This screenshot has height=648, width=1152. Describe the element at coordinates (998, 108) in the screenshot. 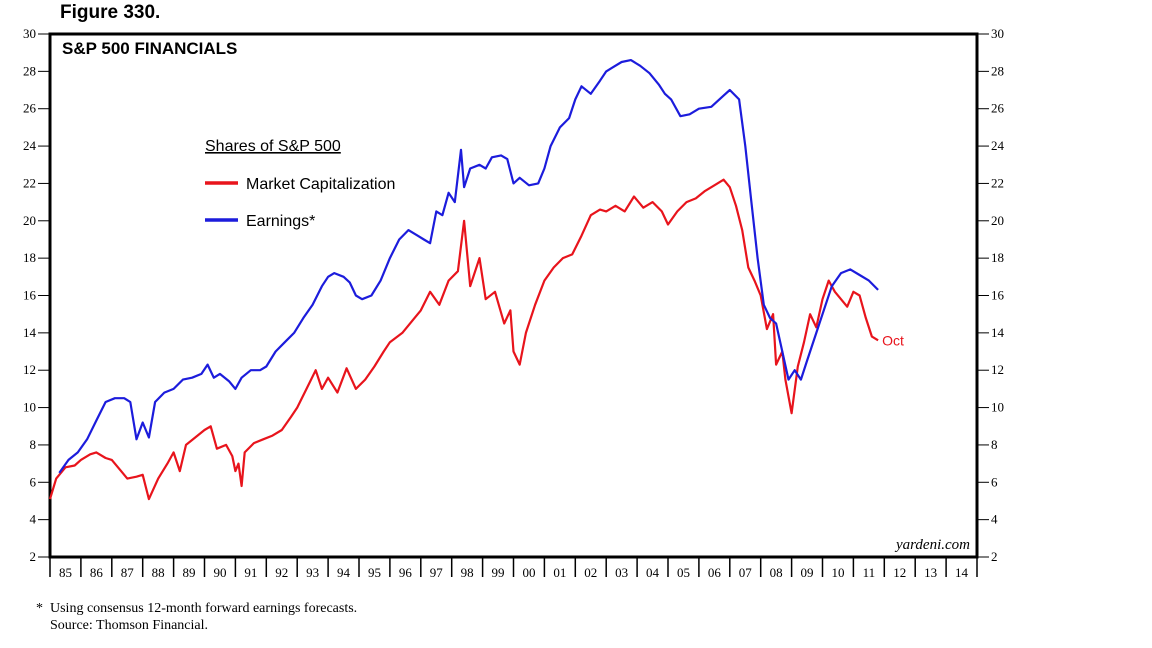

I see `y-tick-label-right: 26` at that location.